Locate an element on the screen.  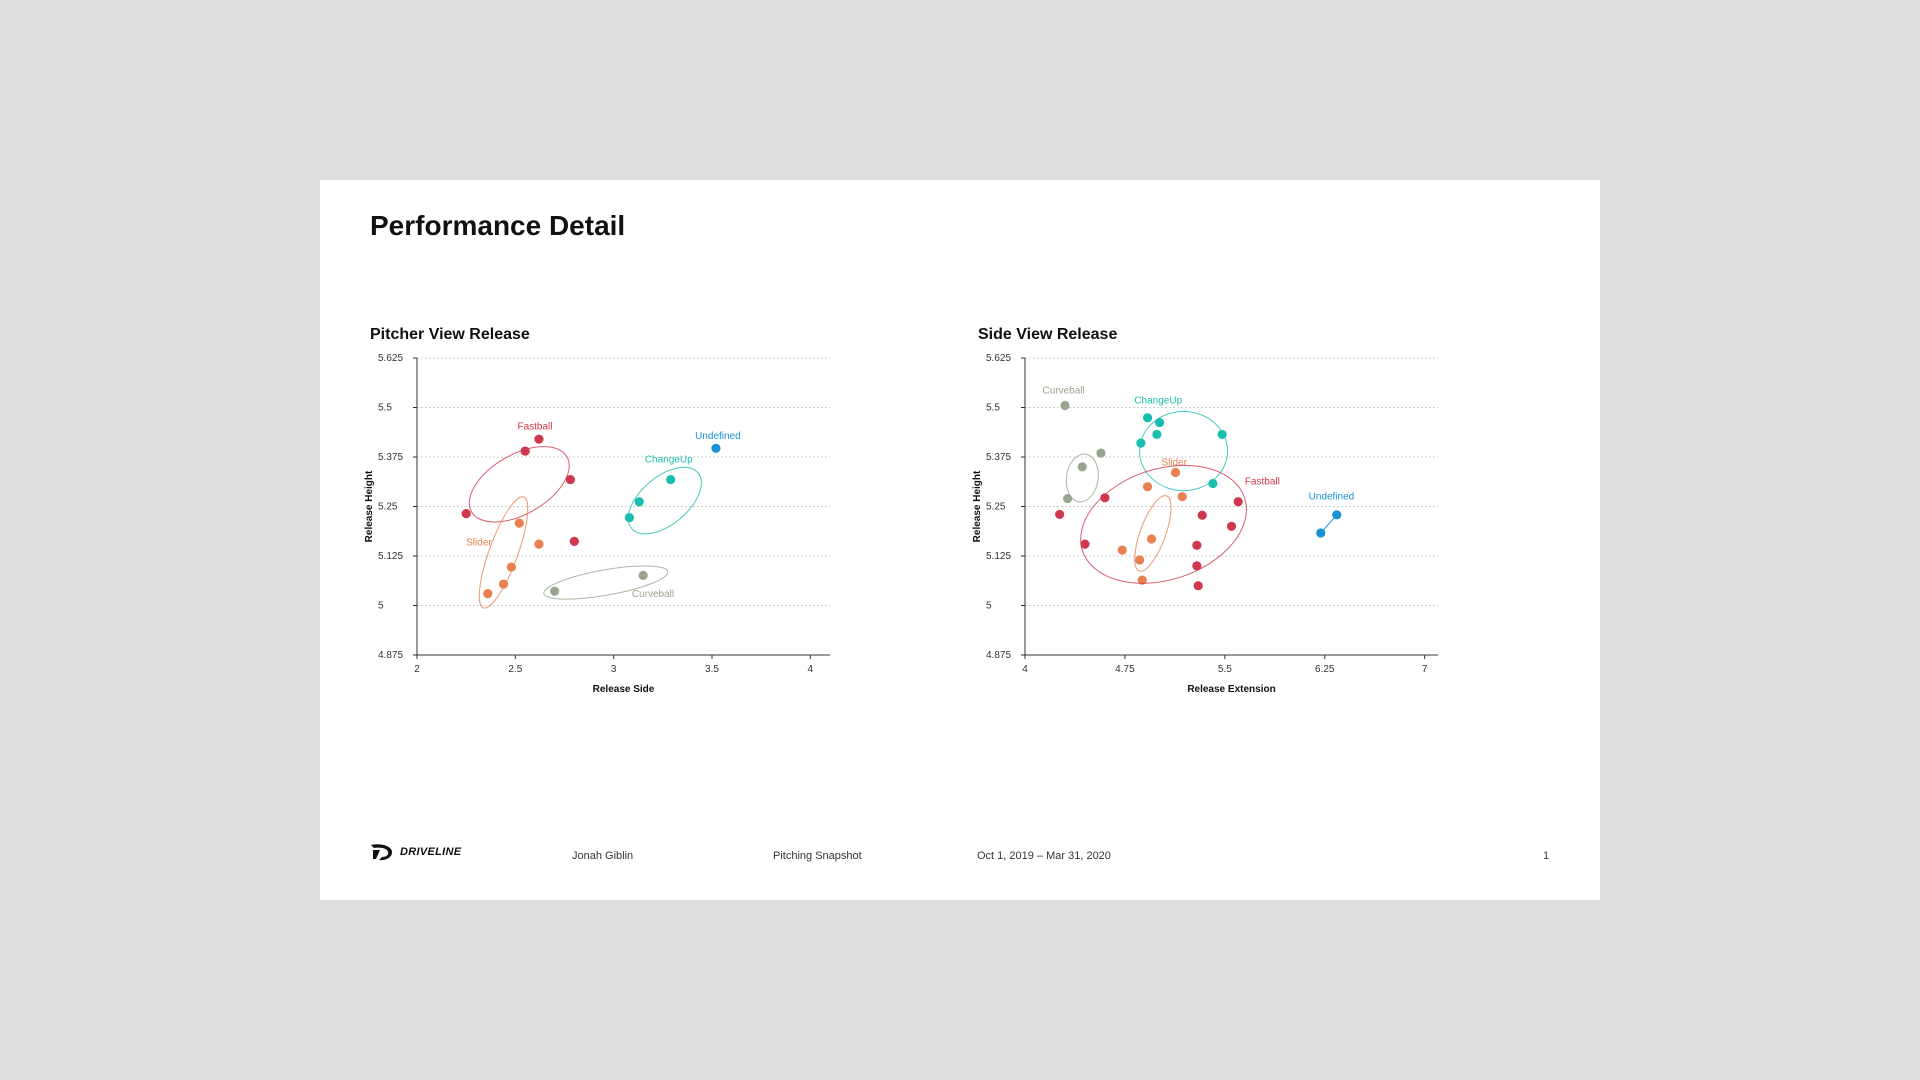
footer-page-number: 1 is located at coordinates (1546, 856).